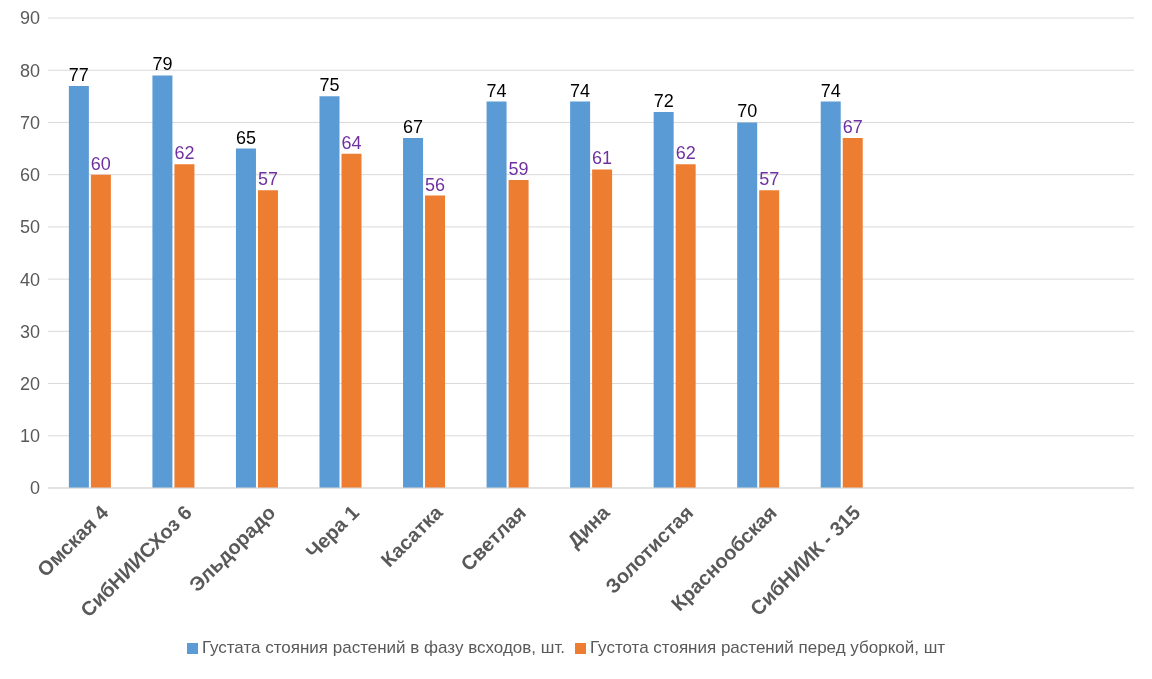 The width and height of the screenshot is (1152, 679). I want to click on y-tick-label: 20, so click(29, 383).